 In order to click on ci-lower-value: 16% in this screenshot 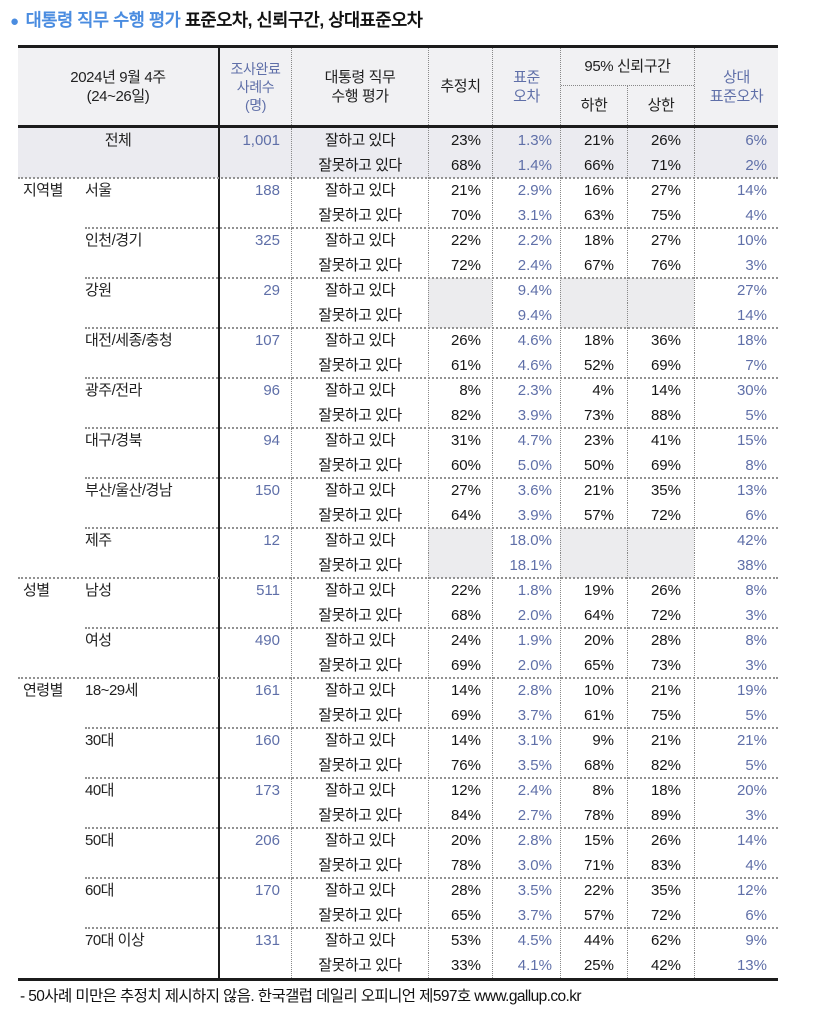, I will do `click(593, 190)`.